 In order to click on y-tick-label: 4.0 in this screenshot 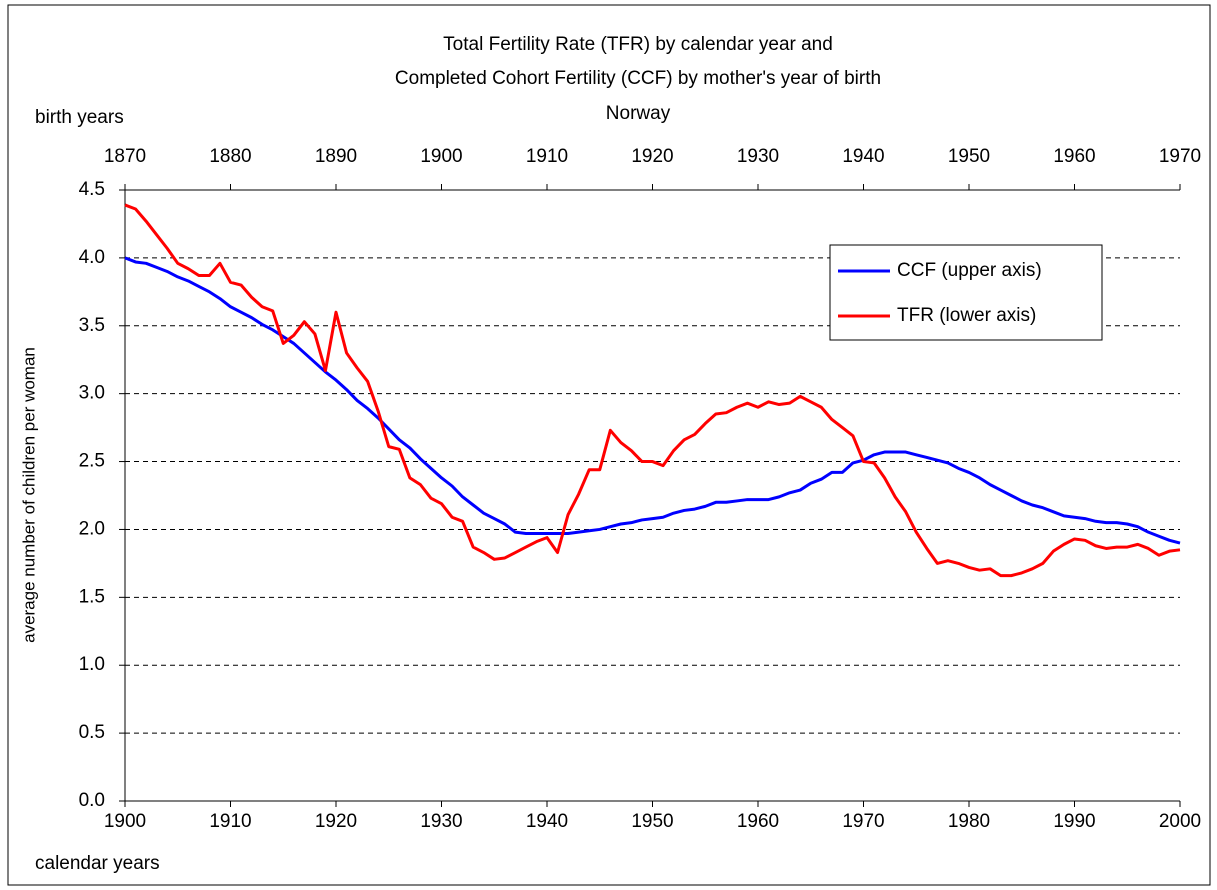, I will do `click(92, 257)`.